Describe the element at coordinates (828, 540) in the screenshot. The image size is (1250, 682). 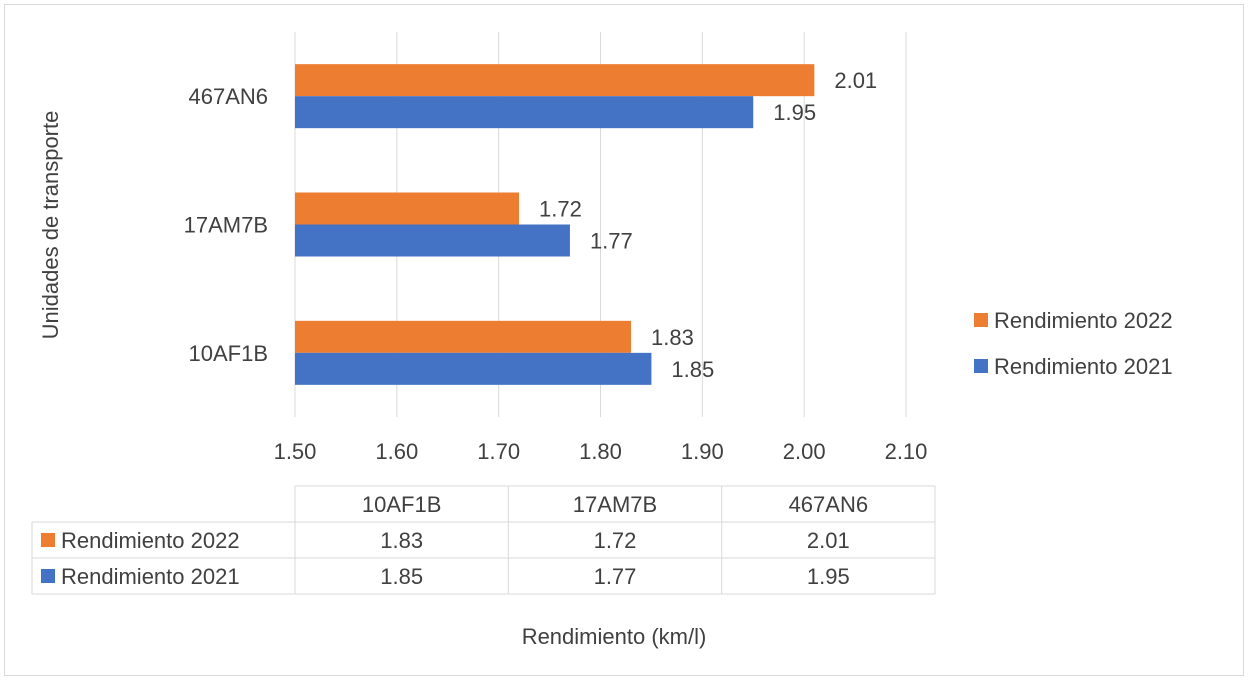
I see `table-value-cell: 2.01` at that location.